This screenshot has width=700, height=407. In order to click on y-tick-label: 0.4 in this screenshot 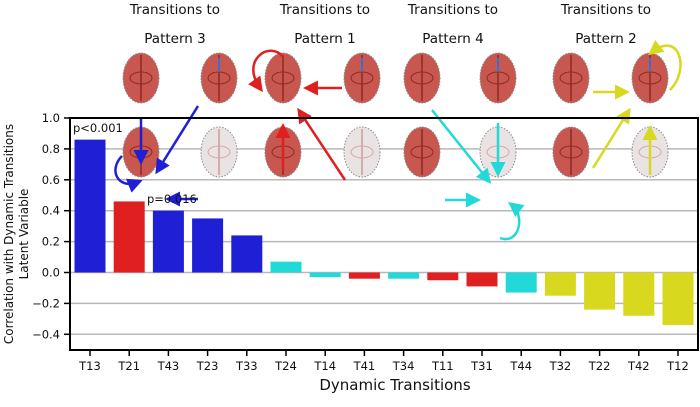, I will do `click(51, 211)`.